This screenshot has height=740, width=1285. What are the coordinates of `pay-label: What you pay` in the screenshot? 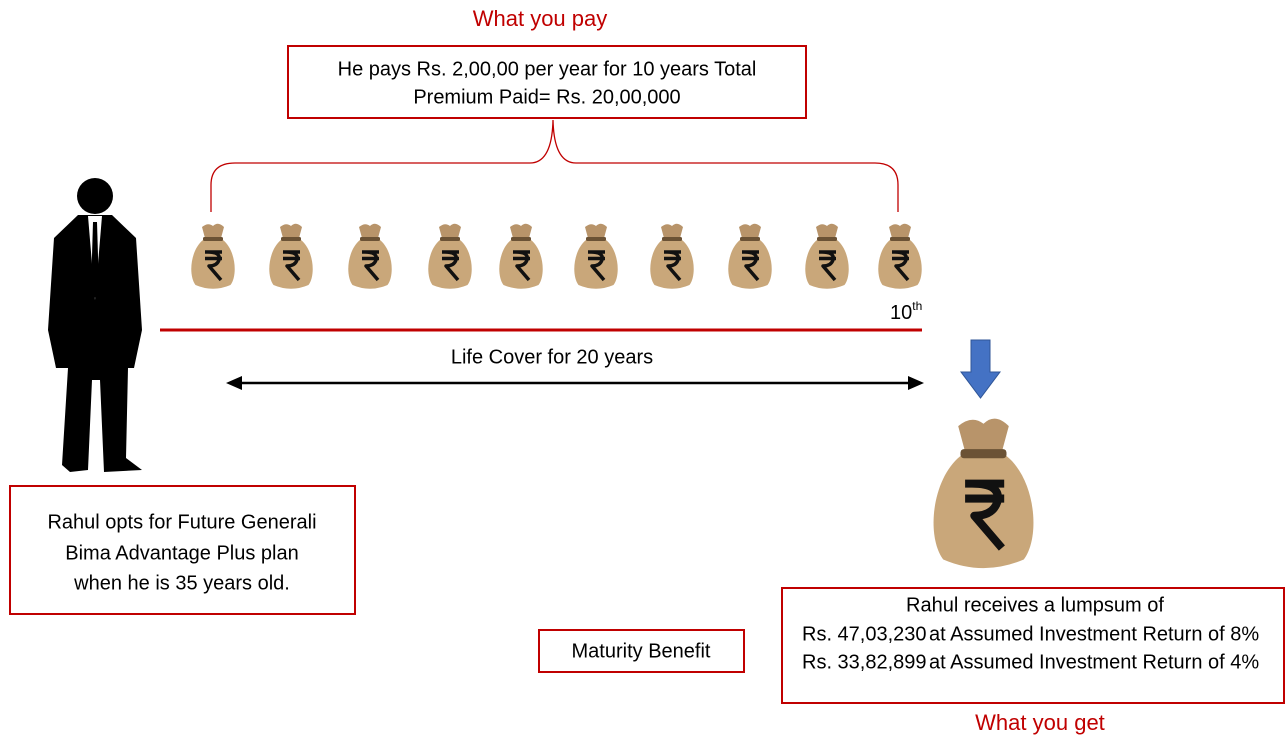 It's located at (540, 18).